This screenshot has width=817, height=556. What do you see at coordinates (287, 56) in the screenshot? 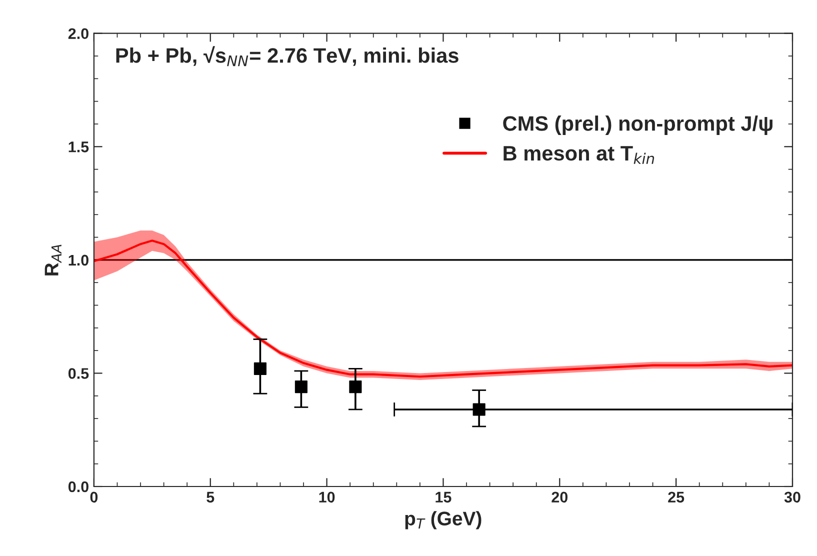
I see `annotation: Pb + Pb, √s$_{NN}$= 2.76 TeV, mini. bias` at bounding box center [287, 56].